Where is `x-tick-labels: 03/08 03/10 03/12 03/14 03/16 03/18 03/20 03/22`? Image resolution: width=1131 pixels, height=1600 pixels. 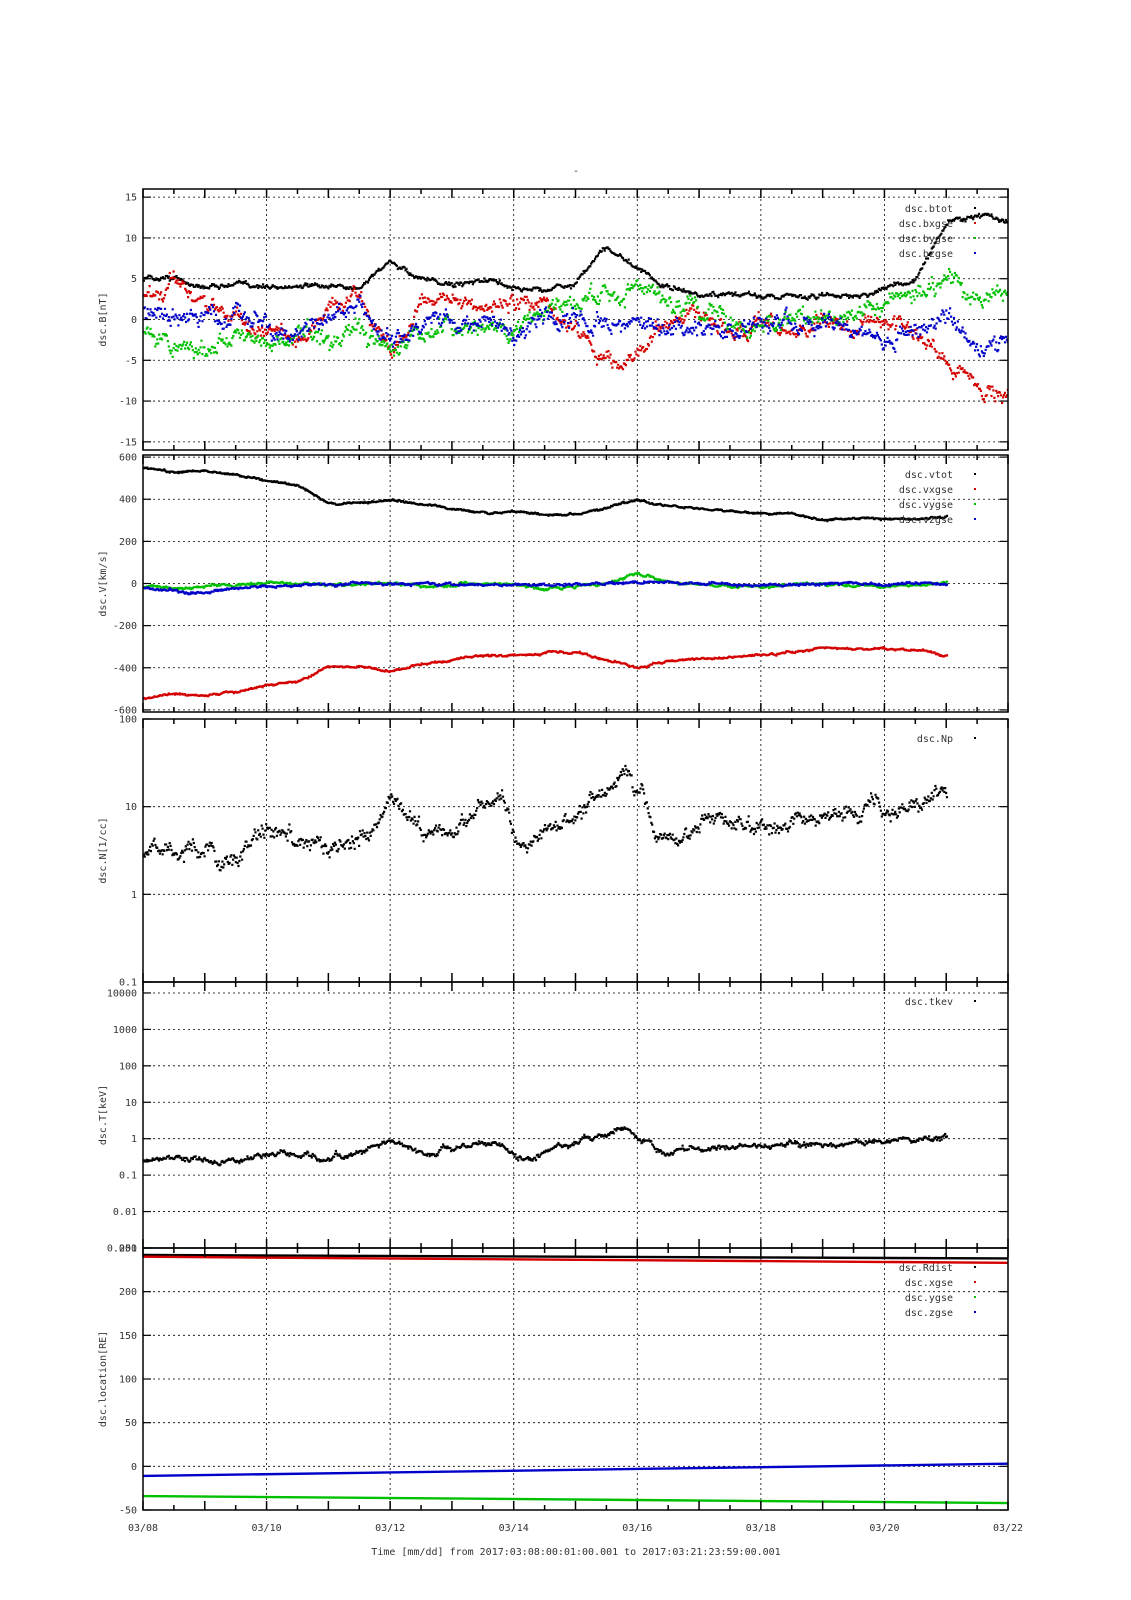
x-tick-labels: 03/08 03/10 03/12 03/14 03/16 03/18 03/20 03/22 is located at coordinates (575, 1528).